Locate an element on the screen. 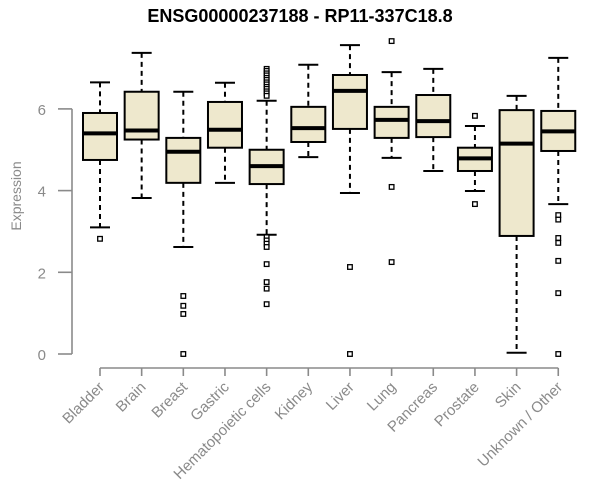 The image size is (600, 500). box-liver is located at coordinates (349, 200).